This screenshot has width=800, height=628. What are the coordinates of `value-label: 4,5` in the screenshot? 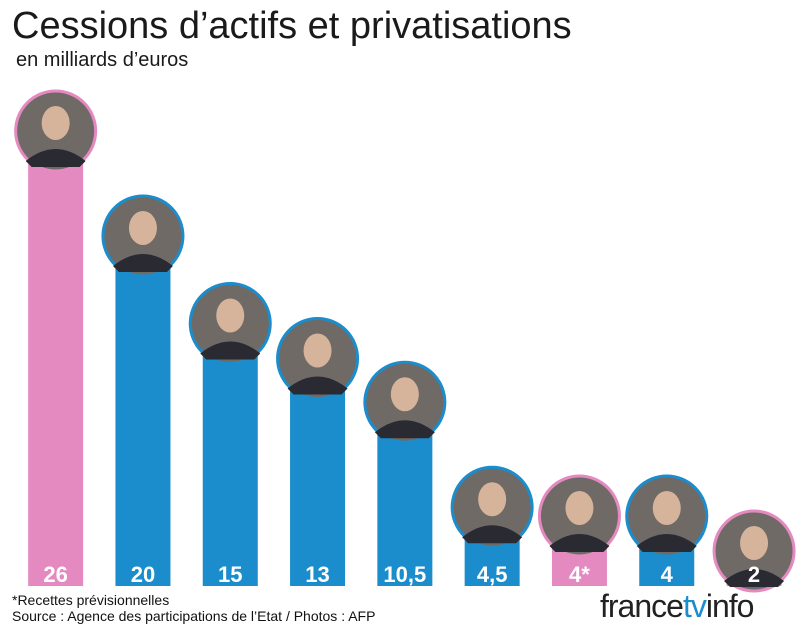 It's located at (492, 574).